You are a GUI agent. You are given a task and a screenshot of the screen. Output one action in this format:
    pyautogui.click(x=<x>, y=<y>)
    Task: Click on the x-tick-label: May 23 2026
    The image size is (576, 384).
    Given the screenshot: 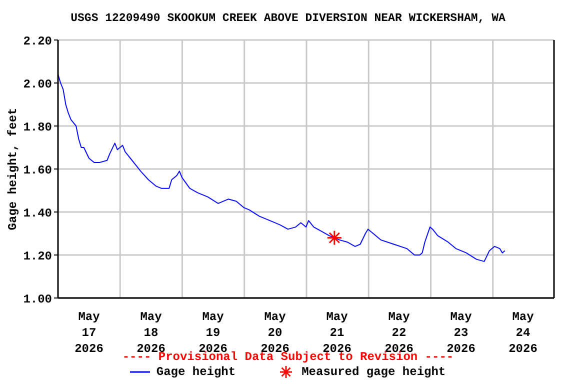 What is the action you would take?
    pyautogui.click(x=461, y=333)
    